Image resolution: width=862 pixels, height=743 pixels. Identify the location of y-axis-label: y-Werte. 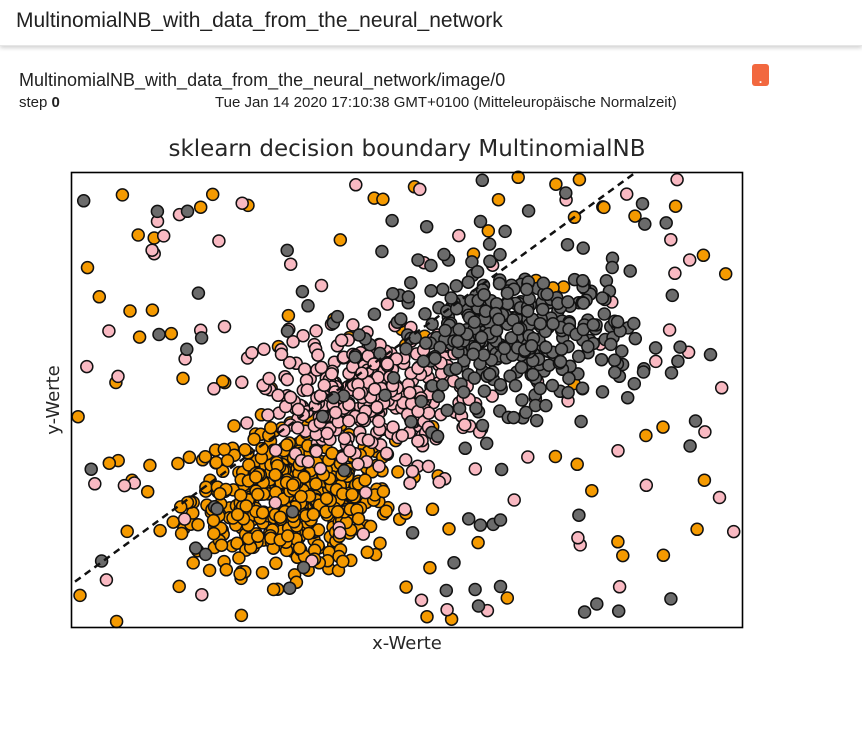
(53, 400).